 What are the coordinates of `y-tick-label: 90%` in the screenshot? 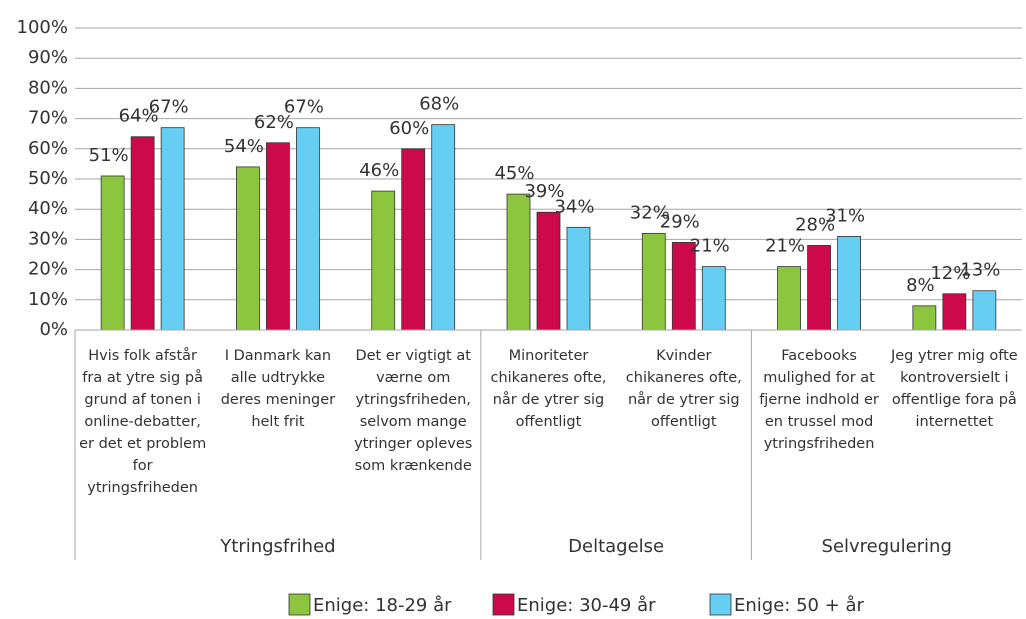 It's located at (48, 57).